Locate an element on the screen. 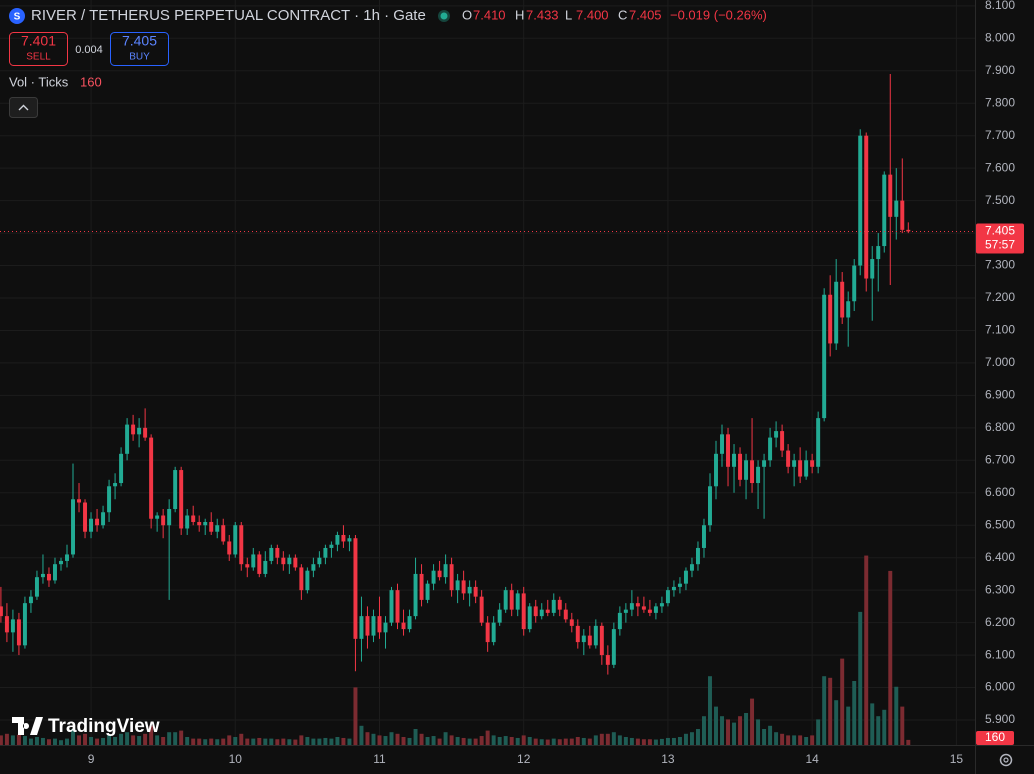  buy-button is located at coordinates (139, 49).